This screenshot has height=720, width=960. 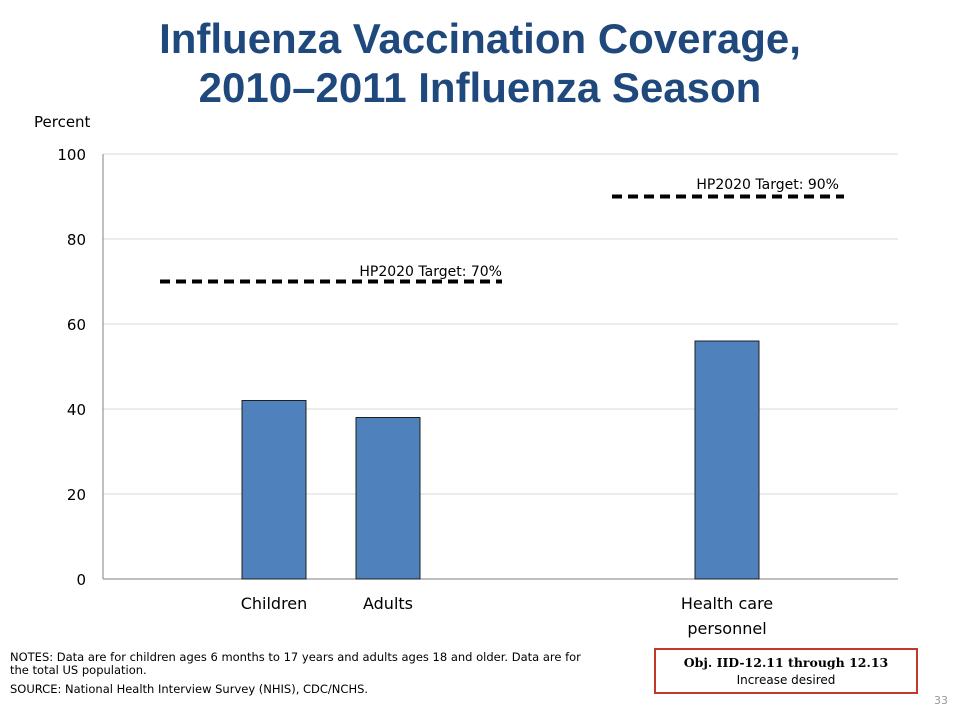 What do you see at coordinates (480, 38) in the screenshot?
I see `chart-title-line-1: Influenza Vaccination Coverage,` at bounding box center [480, 38].